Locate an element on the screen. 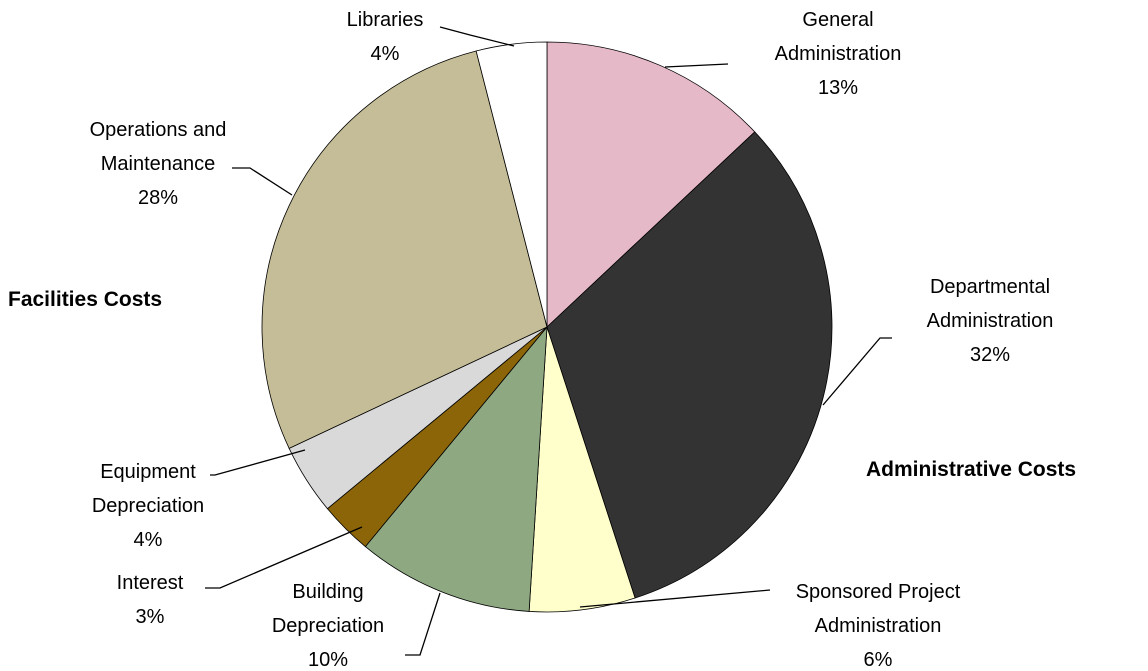 This screenshot has width=1148, height=671. slice-label: Equipment Depreciation 4% is located at coordinates (148, 506).